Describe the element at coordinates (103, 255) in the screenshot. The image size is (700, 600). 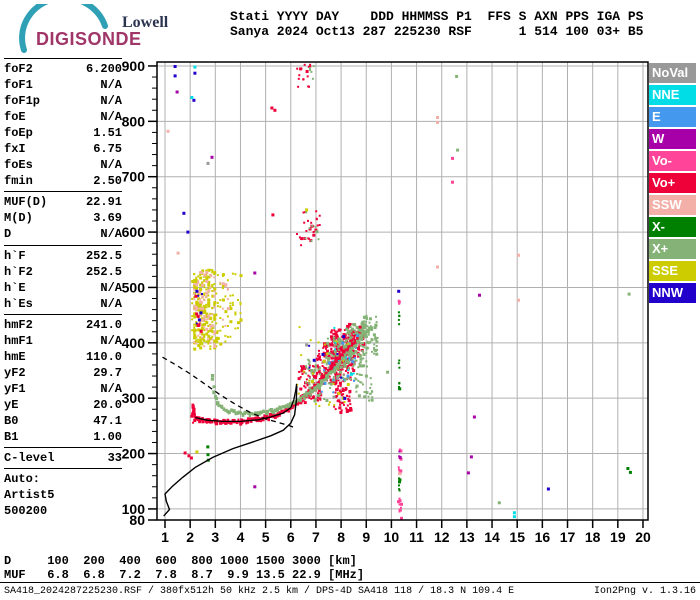
I see `param-value: 252.5` at that location.